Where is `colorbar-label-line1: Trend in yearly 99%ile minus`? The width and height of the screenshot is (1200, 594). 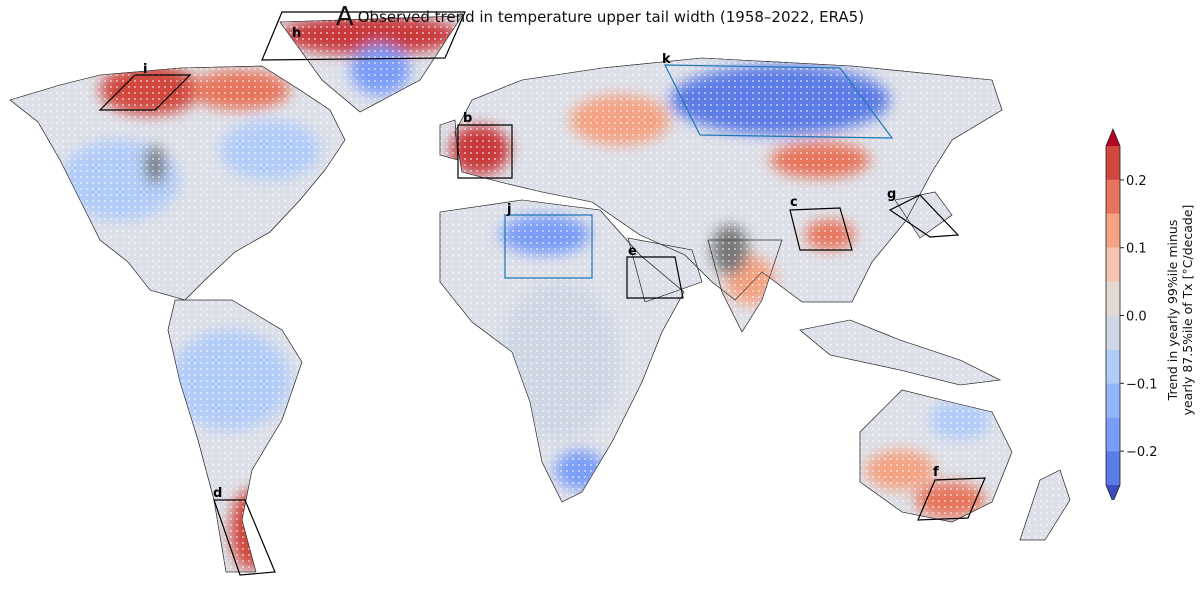
colorbar-label-line1: Trend in yearly 99%ile minus is located at coordinates (1172, 310).